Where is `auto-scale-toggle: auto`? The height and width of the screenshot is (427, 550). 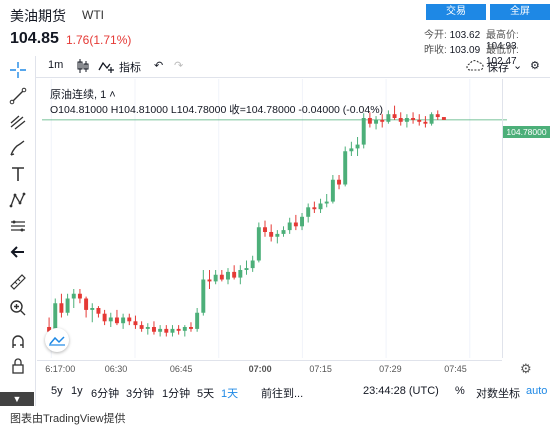 auto-scale-toggle: auto is located at coordinates (537, 391).